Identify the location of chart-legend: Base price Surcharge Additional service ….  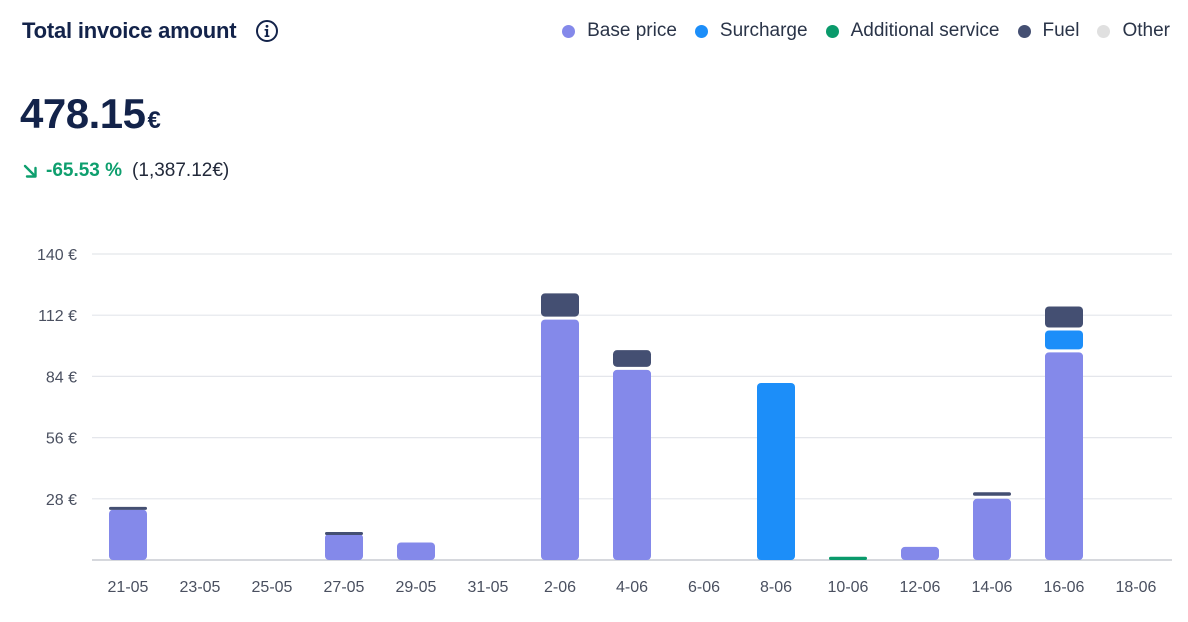
(866, 31).